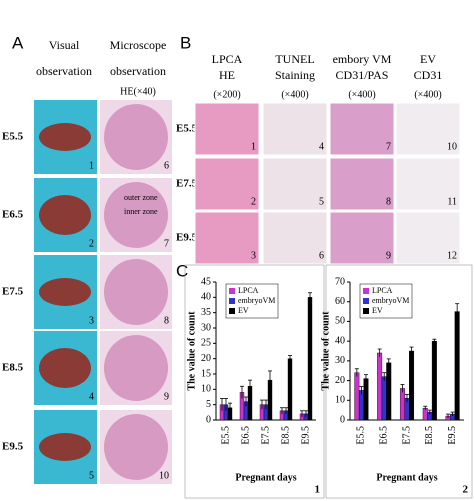 The image size is (474, 501). I want to click on column-title: CD31/PAS, so click(362, 75).